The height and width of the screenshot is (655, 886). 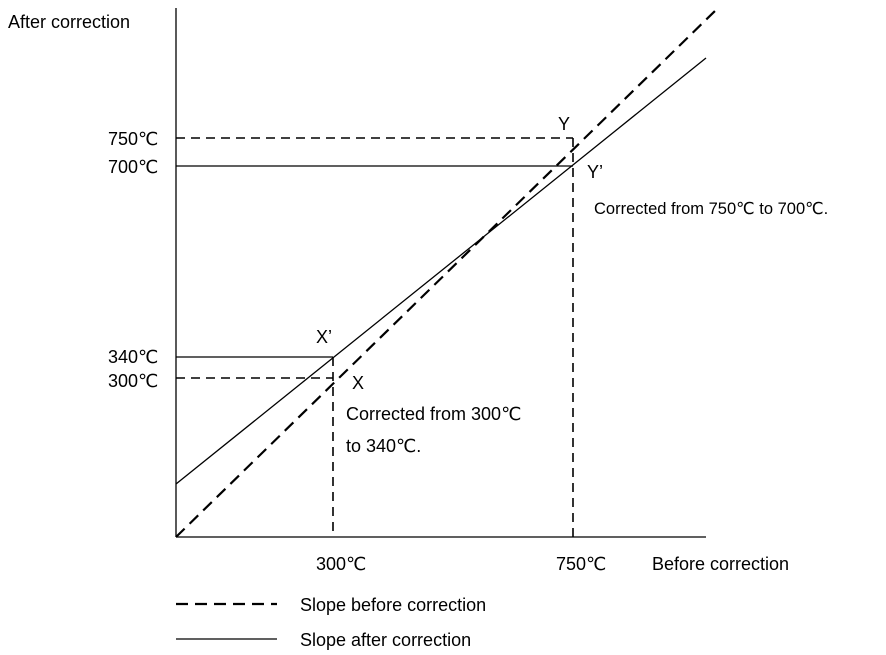 I want to click on y-axis-title: After correction, so click(x=69, y=22).